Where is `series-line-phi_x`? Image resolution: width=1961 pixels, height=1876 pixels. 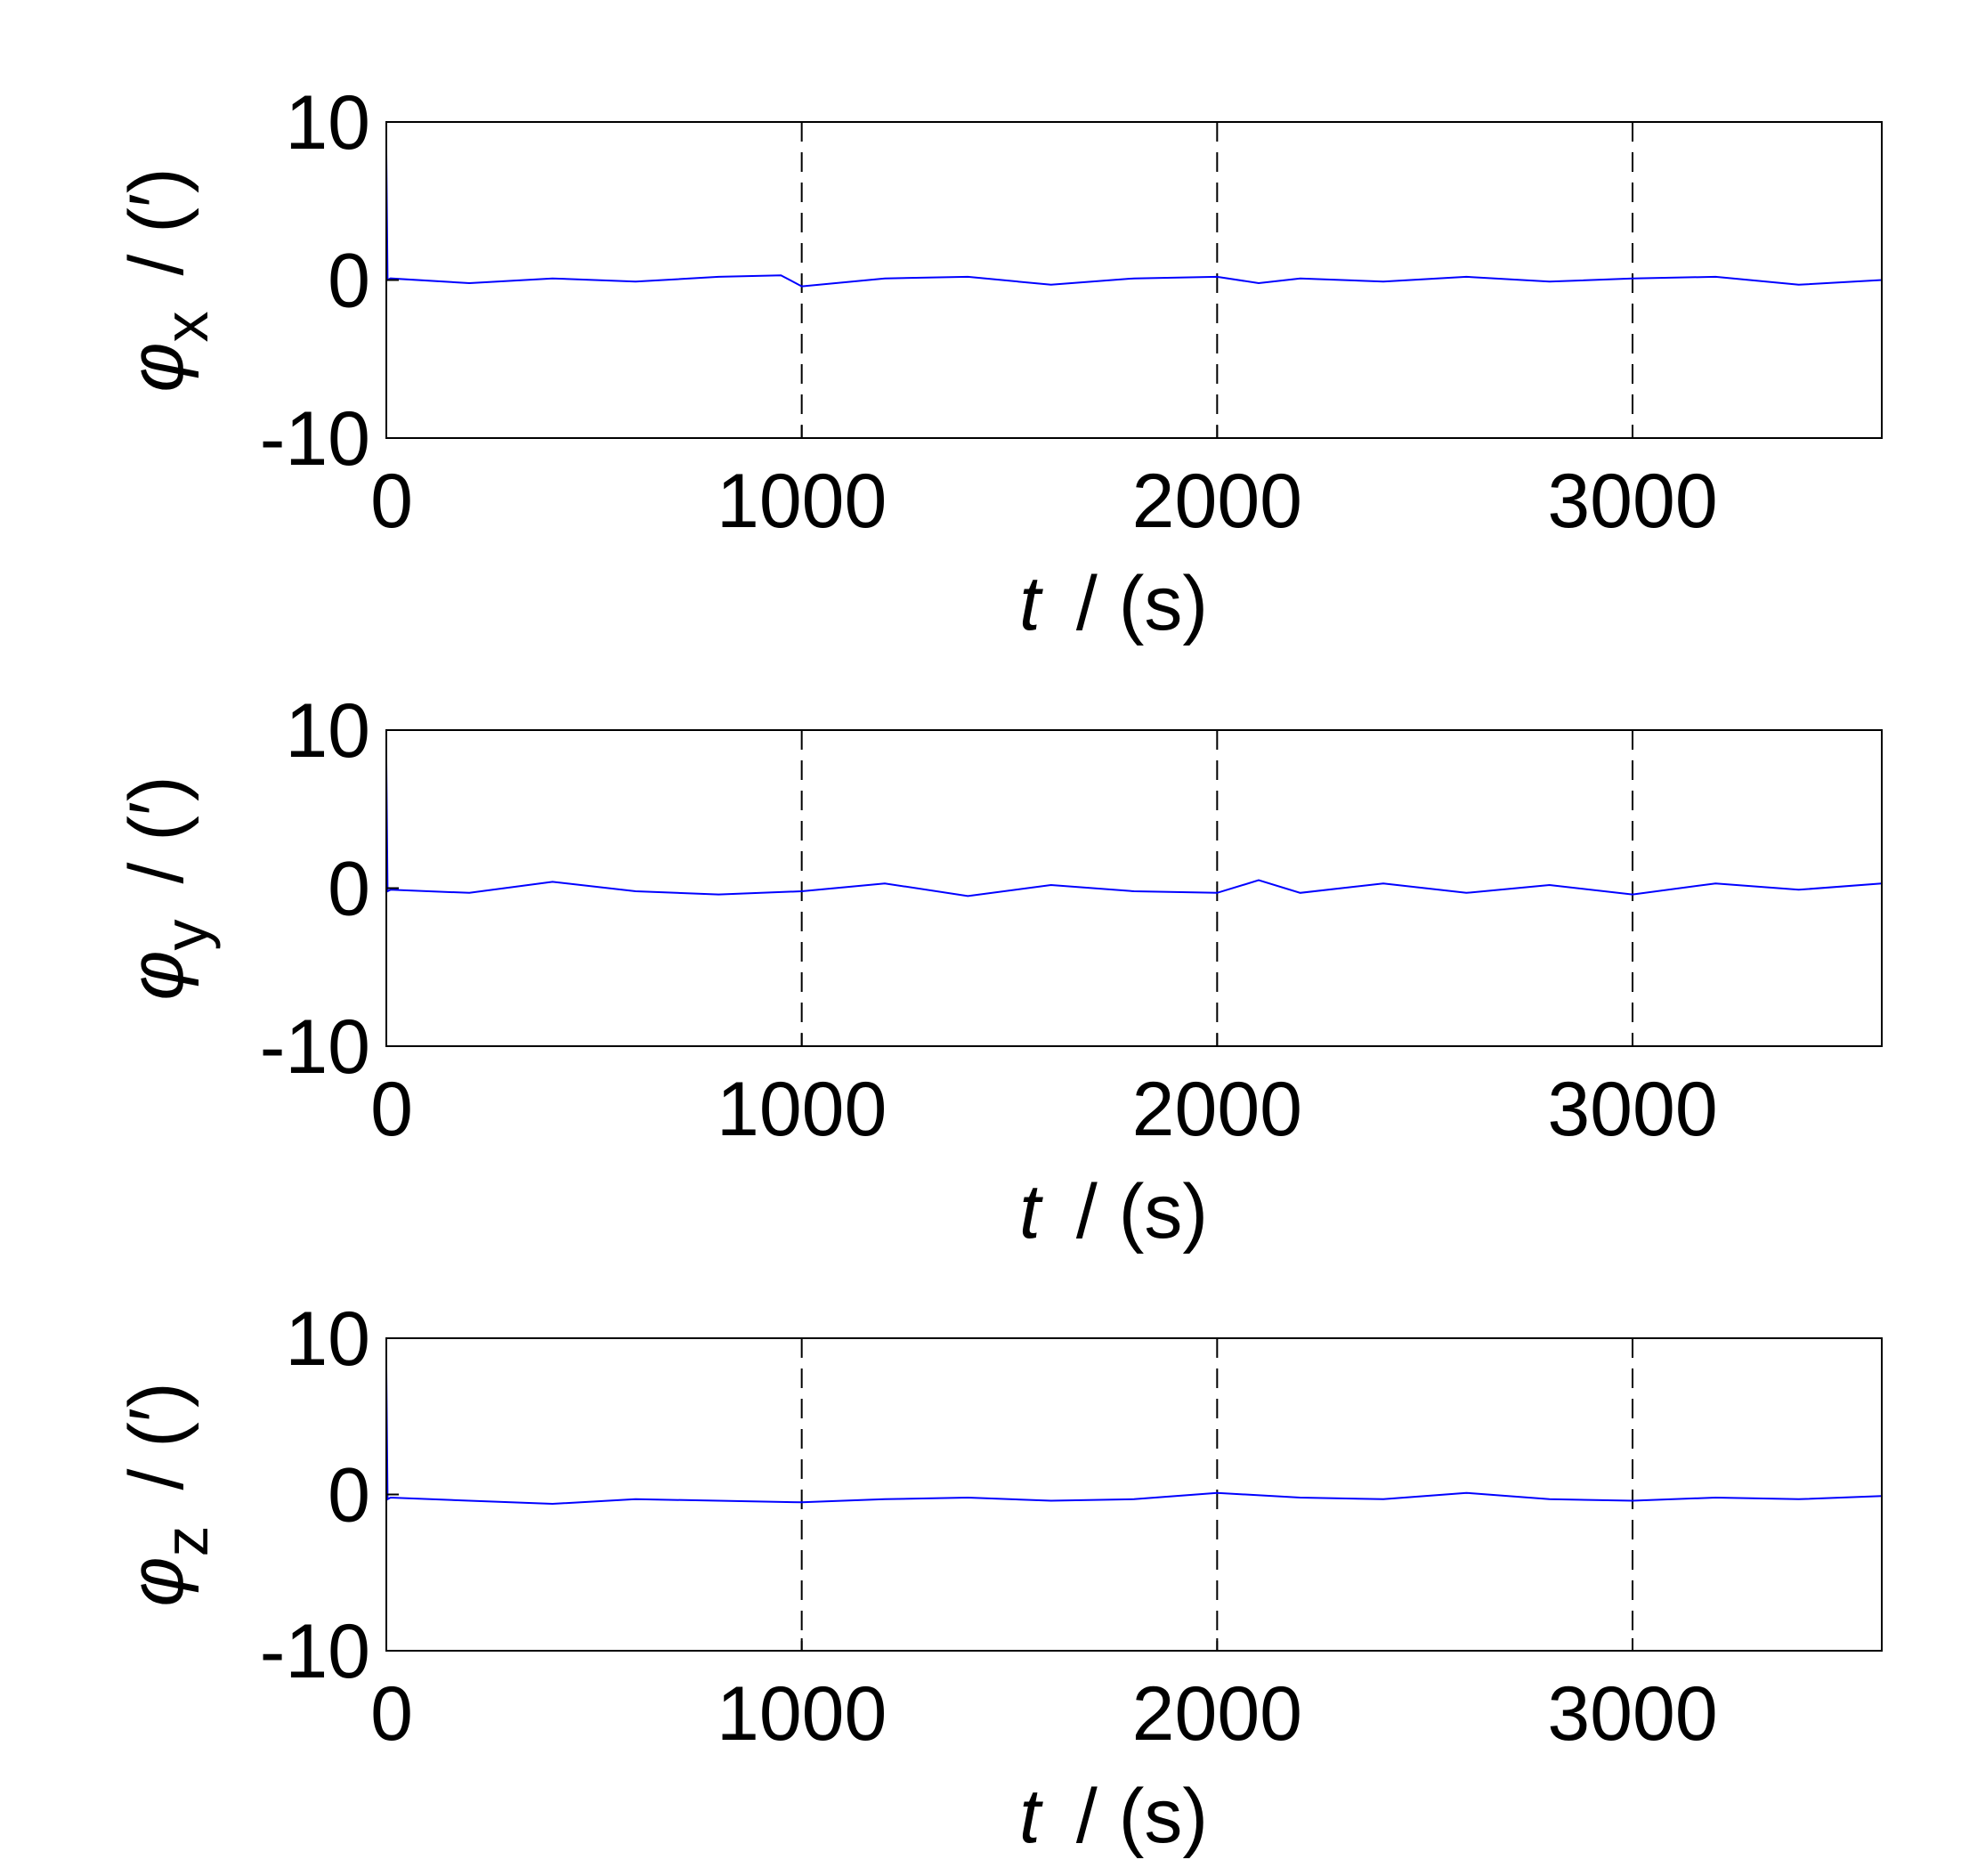
series-line-phi_x is located at coordinates (1134, 220).